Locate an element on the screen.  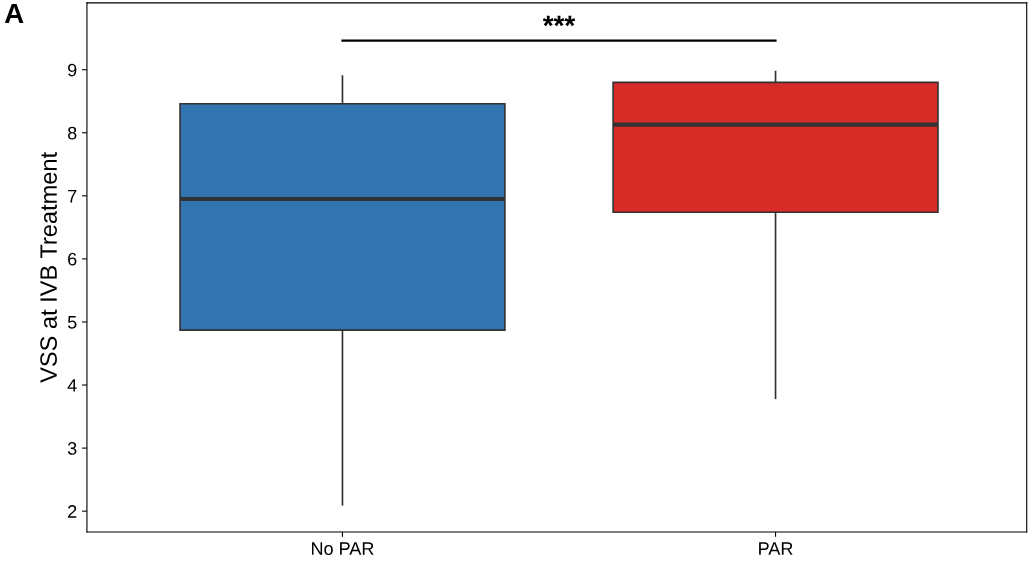
y-tick-label: 2 is located at coordinates (72, 511).